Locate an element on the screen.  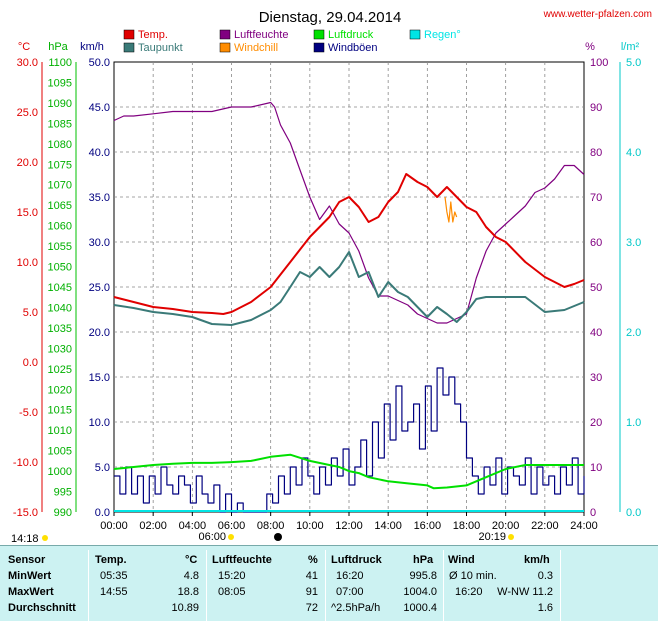
pressure-tick-label: 1085 is located at coordinates (60, 124).